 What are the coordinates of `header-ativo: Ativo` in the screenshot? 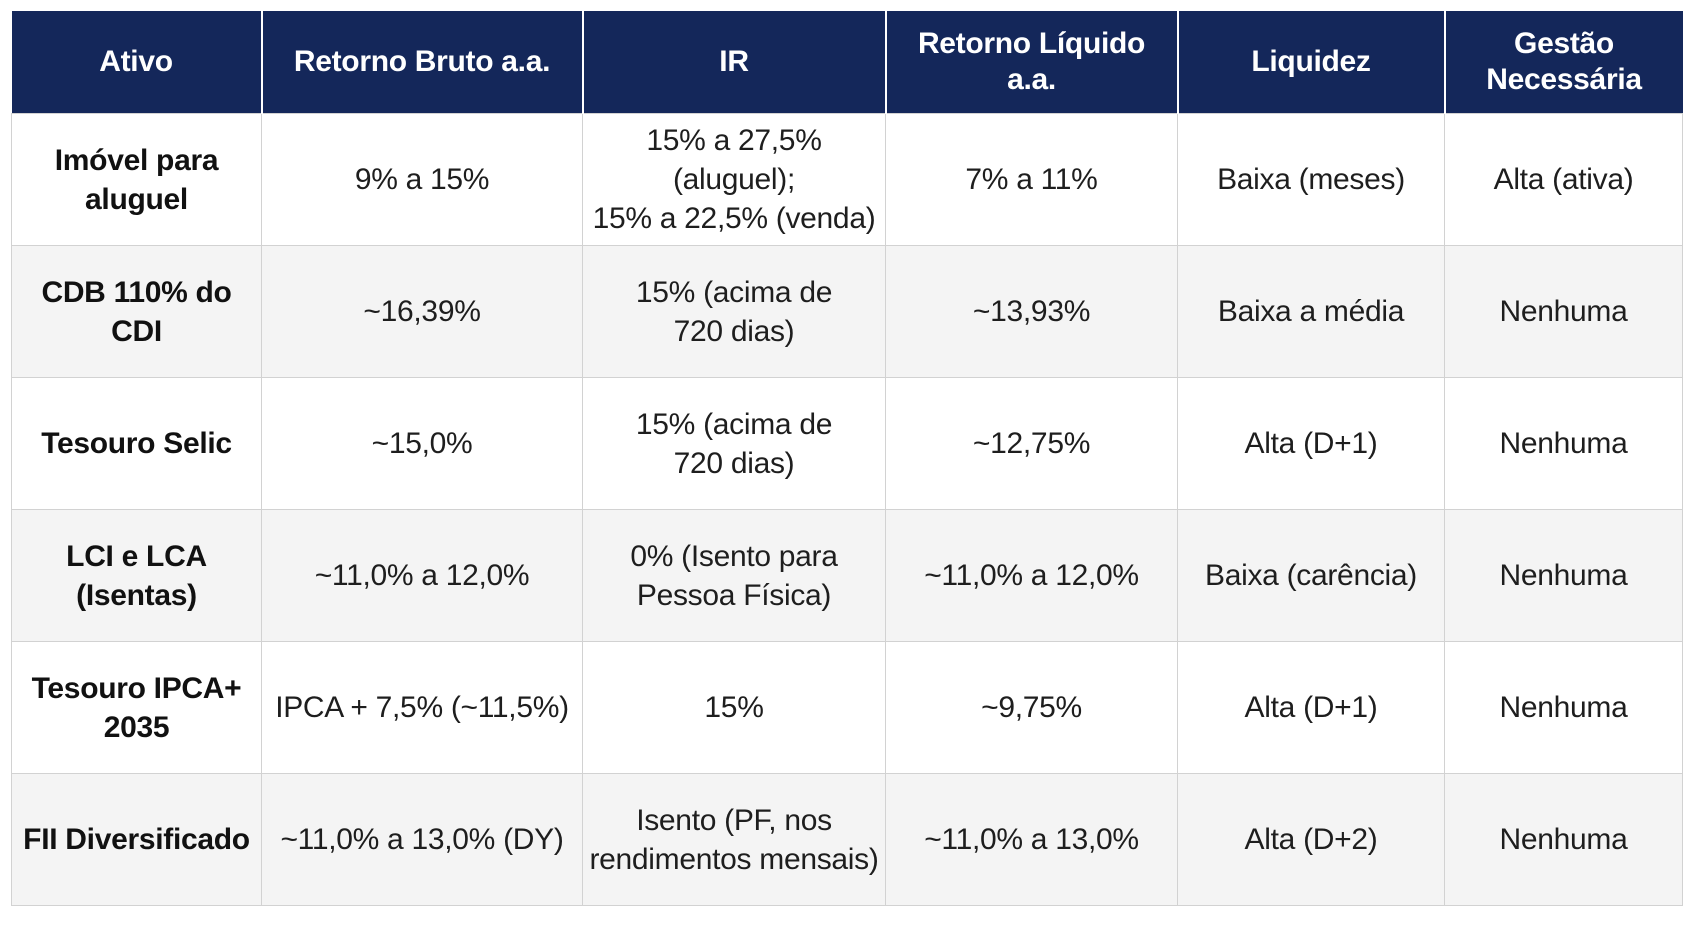 It's located at (136, 62).